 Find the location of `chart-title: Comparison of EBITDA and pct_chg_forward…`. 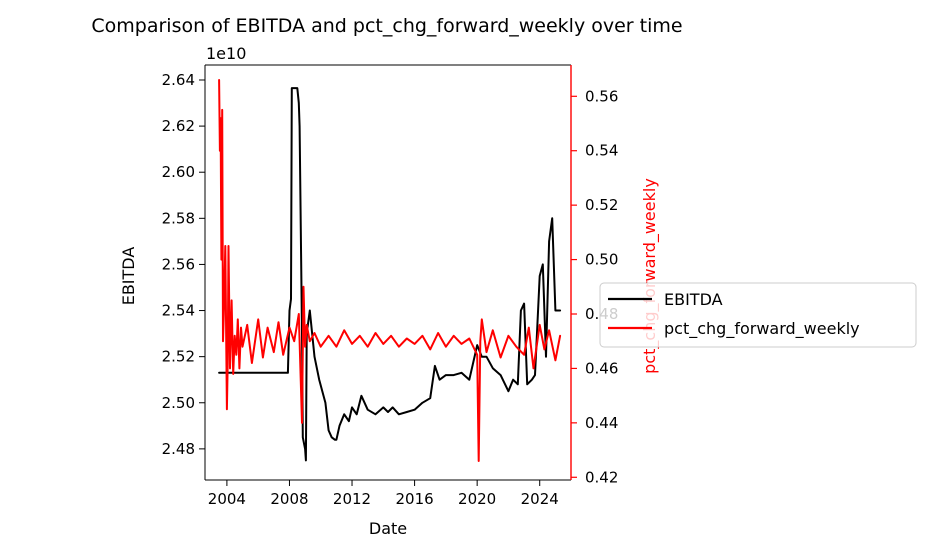

chart-title: Comparison of EBITDA and pct_chg_forward… is located at coordinates (386, 26).